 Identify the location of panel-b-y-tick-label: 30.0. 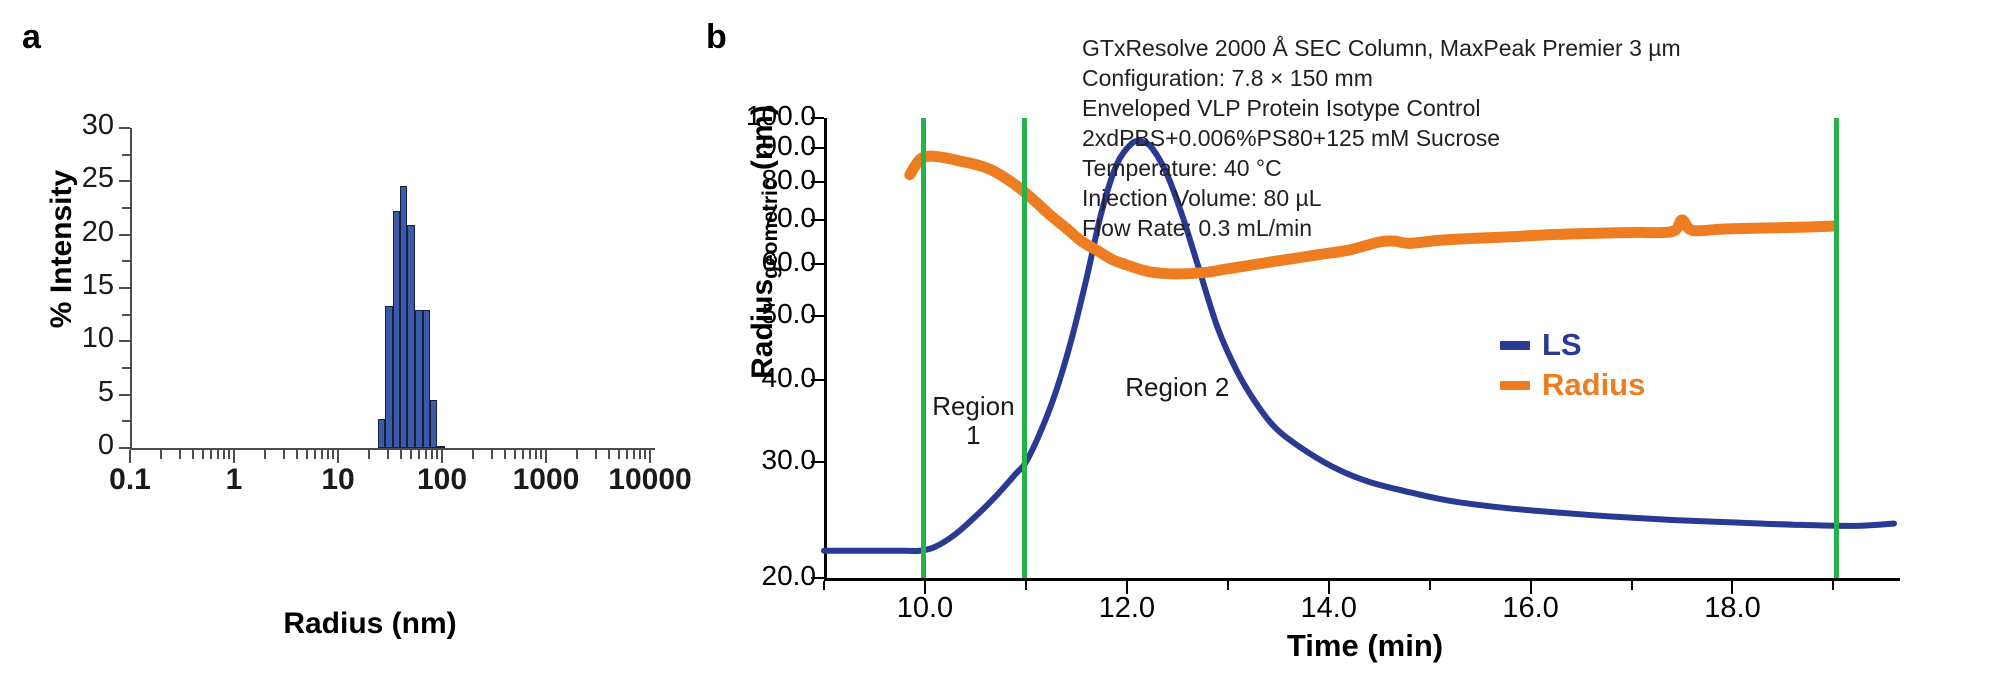
(789, 460).